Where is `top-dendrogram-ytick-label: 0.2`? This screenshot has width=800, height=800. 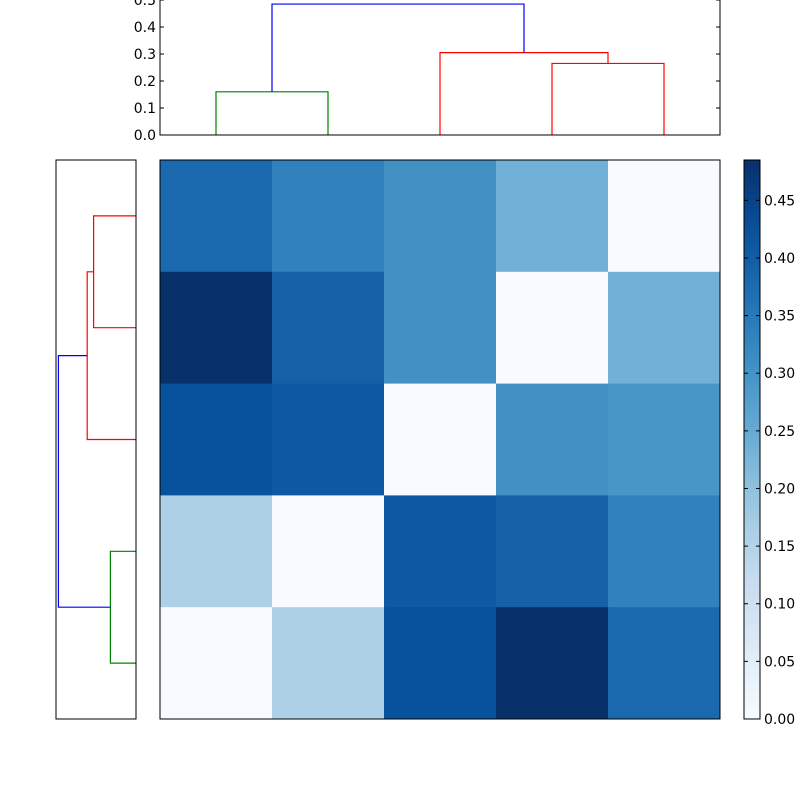 top-dendrogram-ytick-label: 0.2 is located at coordinates (145, 82).